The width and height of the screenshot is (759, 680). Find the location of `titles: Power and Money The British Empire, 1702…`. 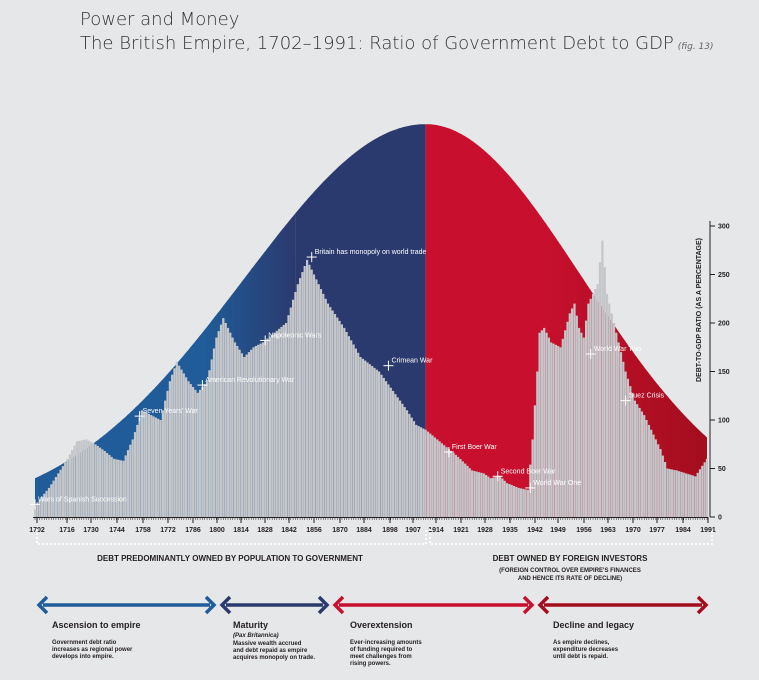

titles: Power and Money The British Empire, 1702… is located at coordinates (397, 33).